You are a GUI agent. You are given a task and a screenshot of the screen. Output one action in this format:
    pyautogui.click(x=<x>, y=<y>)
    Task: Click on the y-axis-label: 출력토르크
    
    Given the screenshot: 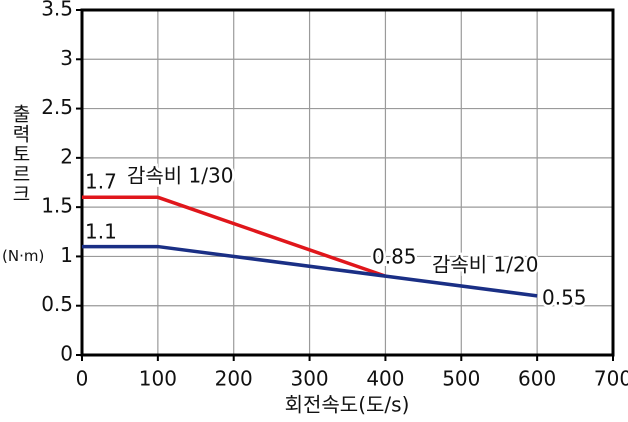 What is the action you would take?
    pyautogui.click(x=20, y=154)
    